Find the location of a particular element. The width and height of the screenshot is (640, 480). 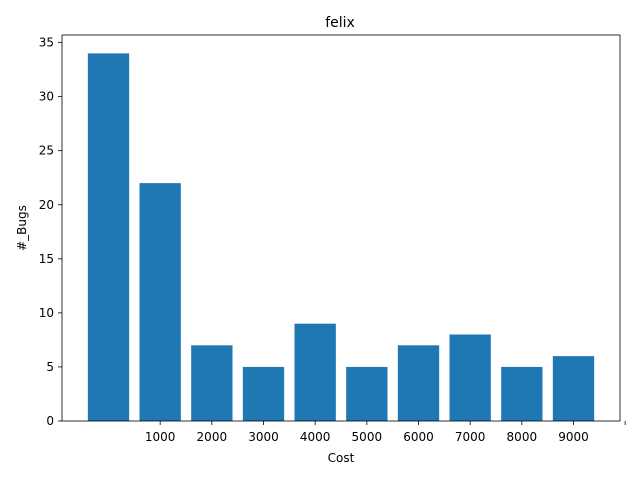

x-axis-ticks: 1000 2000 3000 4000 5000 6000 7000 8000 9000 is located at coordinates (385, 432).